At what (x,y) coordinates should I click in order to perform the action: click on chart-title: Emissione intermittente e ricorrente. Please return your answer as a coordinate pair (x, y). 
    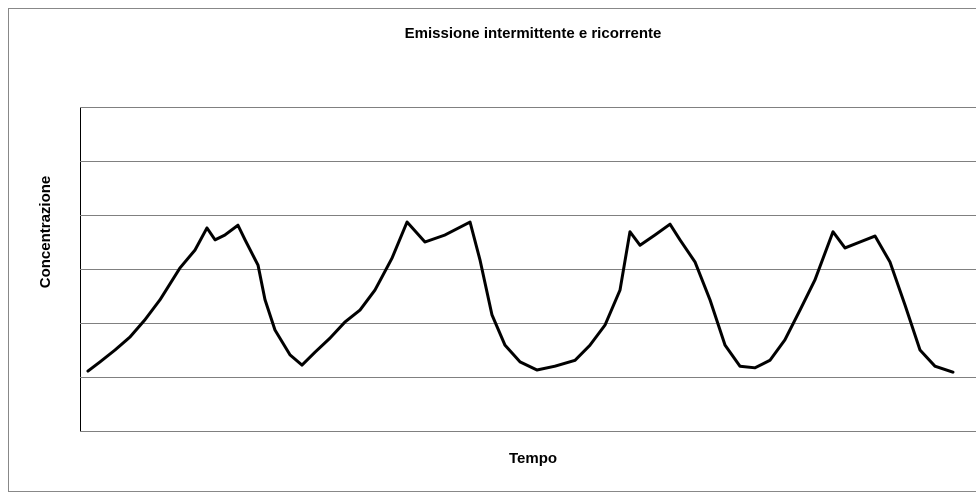
    Looking at the image, I should click on (533, 33).